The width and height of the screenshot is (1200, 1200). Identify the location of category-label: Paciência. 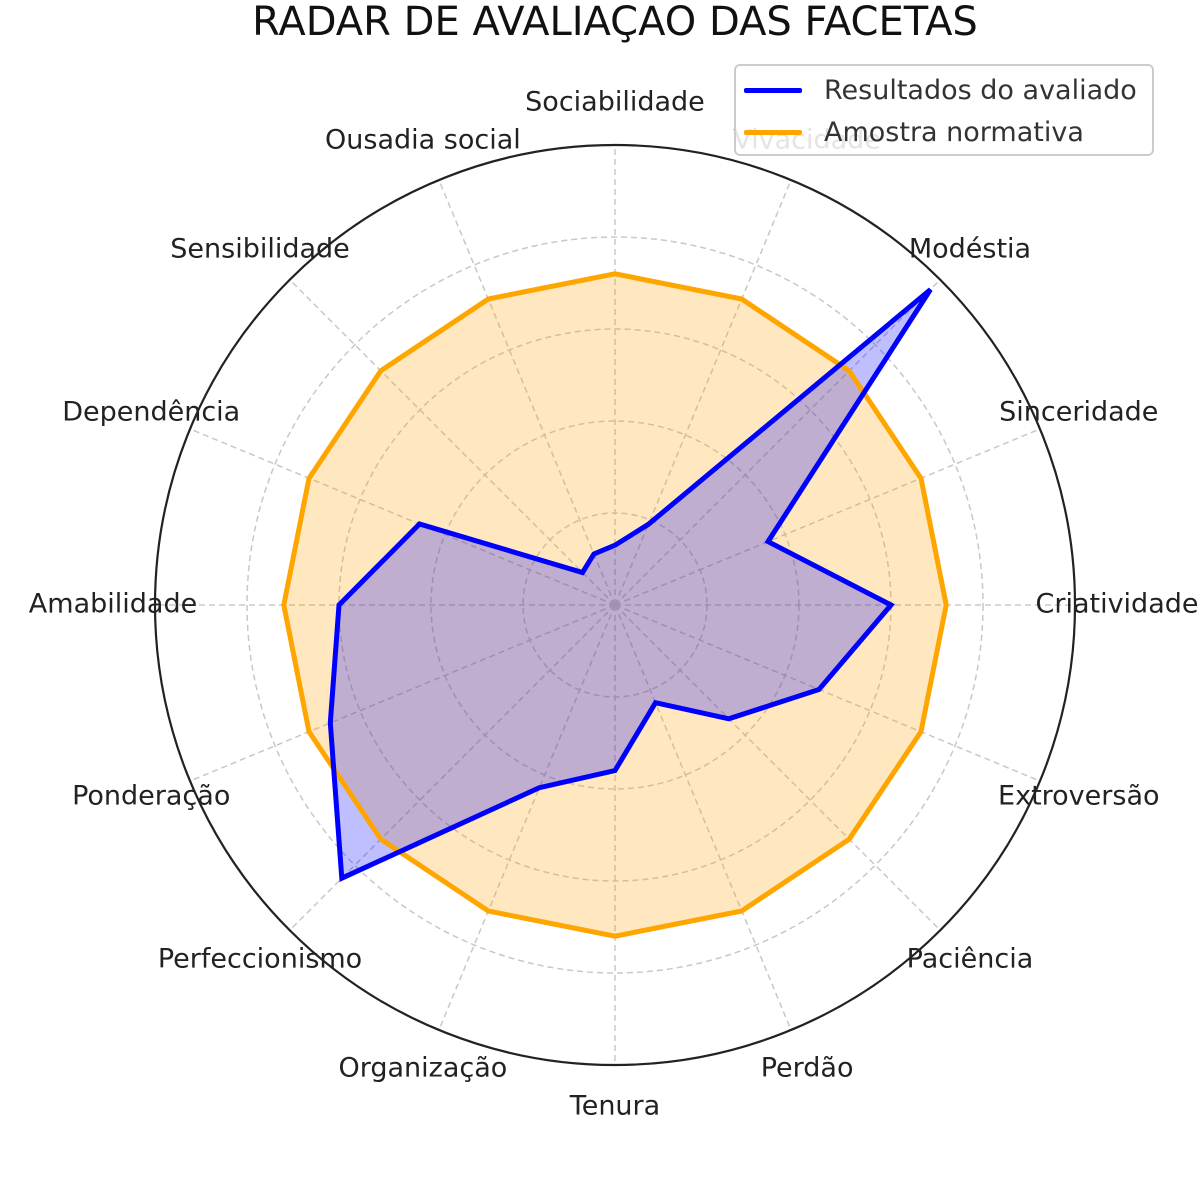
(970, 958).